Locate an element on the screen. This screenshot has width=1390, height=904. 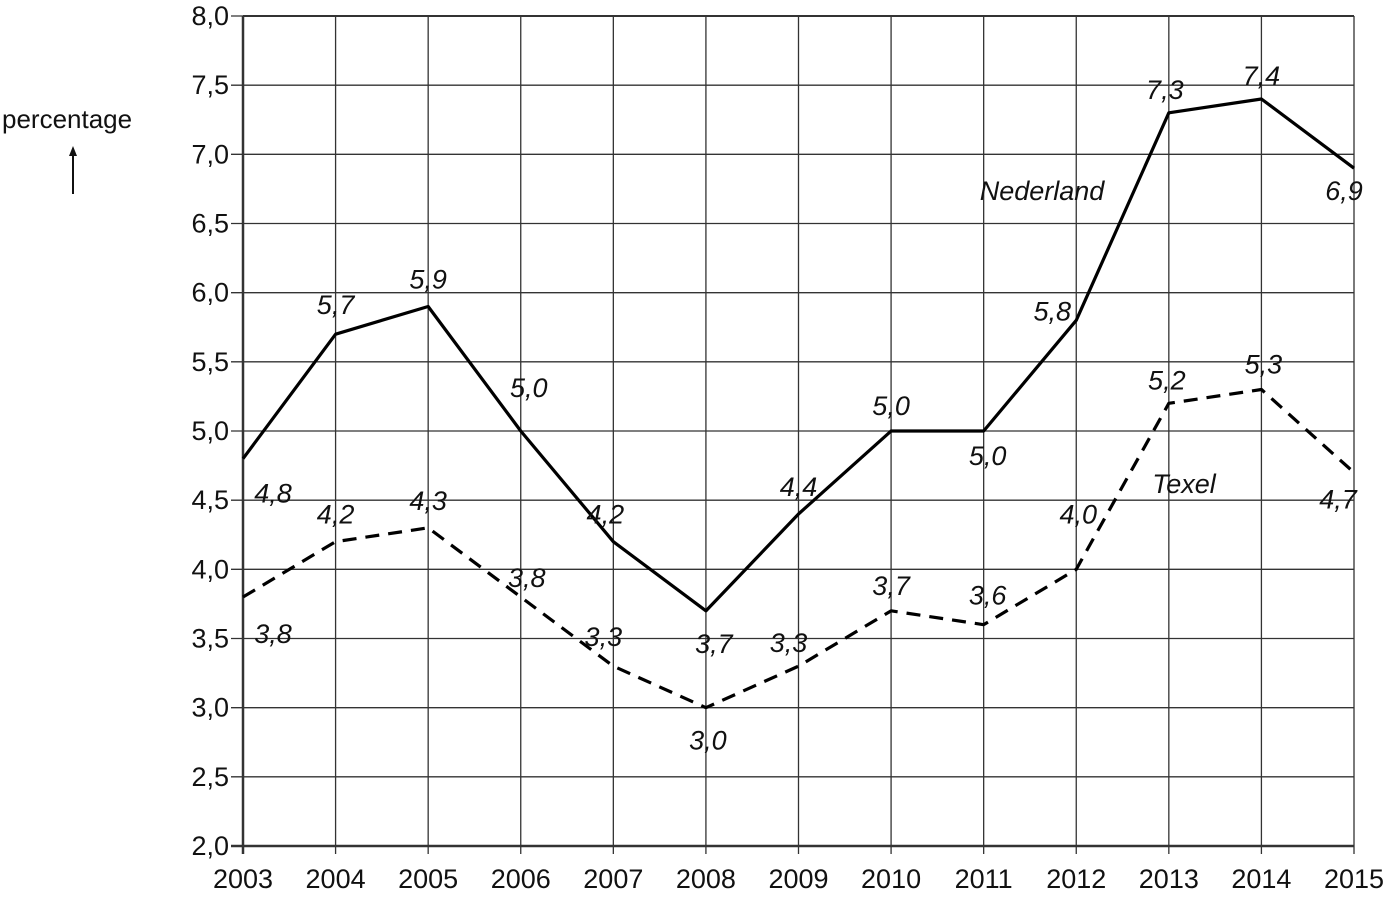
y-tick-label: 7,0 is located at coordinates (210, 154).